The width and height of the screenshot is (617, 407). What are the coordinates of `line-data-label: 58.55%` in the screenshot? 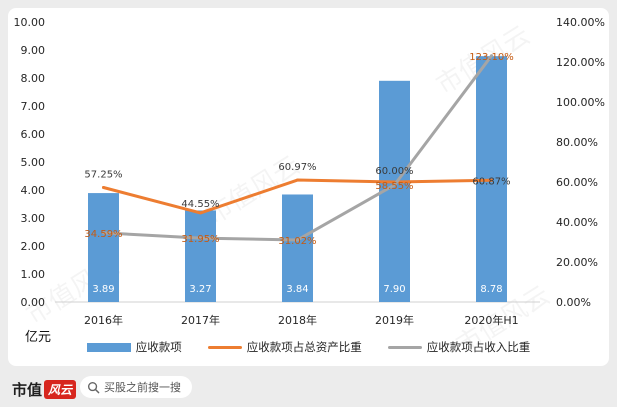 It's located at (394, 186).